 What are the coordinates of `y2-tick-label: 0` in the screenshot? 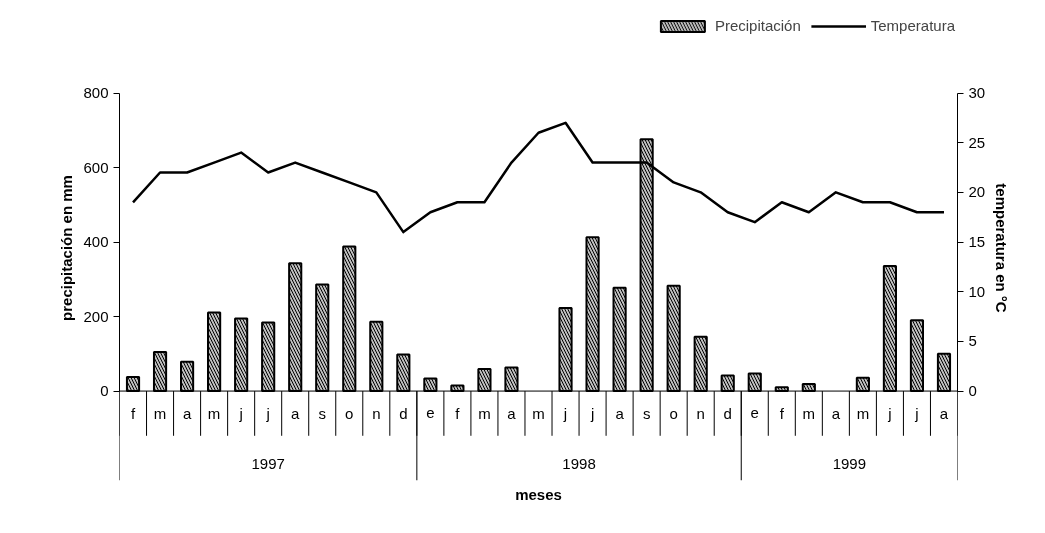 It's located at (972, 391).